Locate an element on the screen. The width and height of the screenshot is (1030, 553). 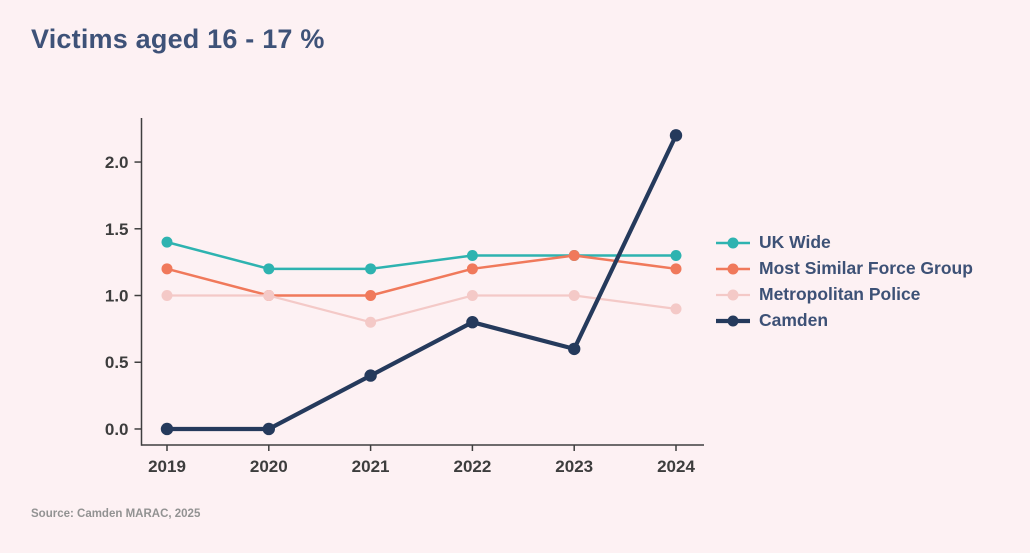
y-tick-label: 1.0 is located at coordinates (117, 296).